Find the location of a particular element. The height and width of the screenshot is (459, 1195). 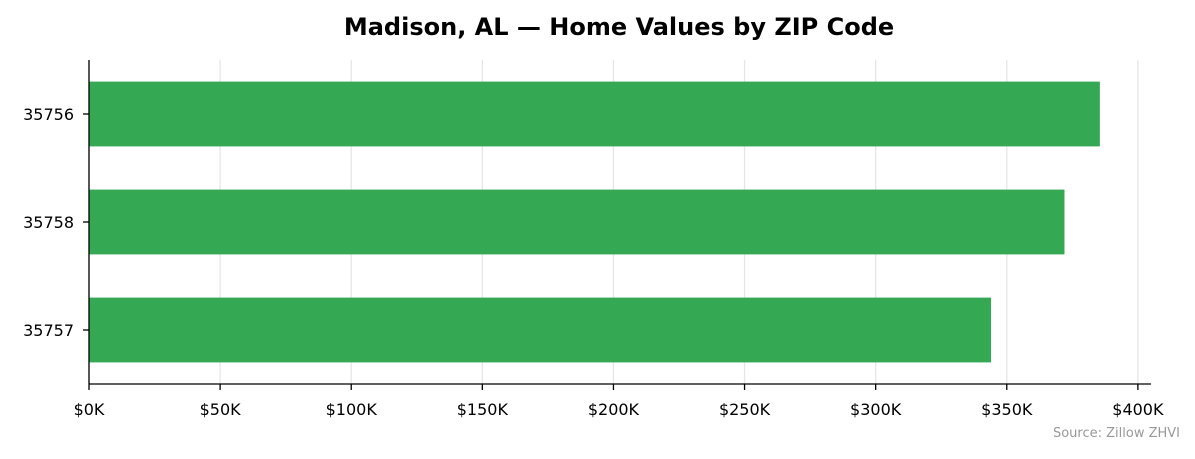

chart-title: Madison, AL — Home Values by ZIP Code is located at coordinates (619, 27).